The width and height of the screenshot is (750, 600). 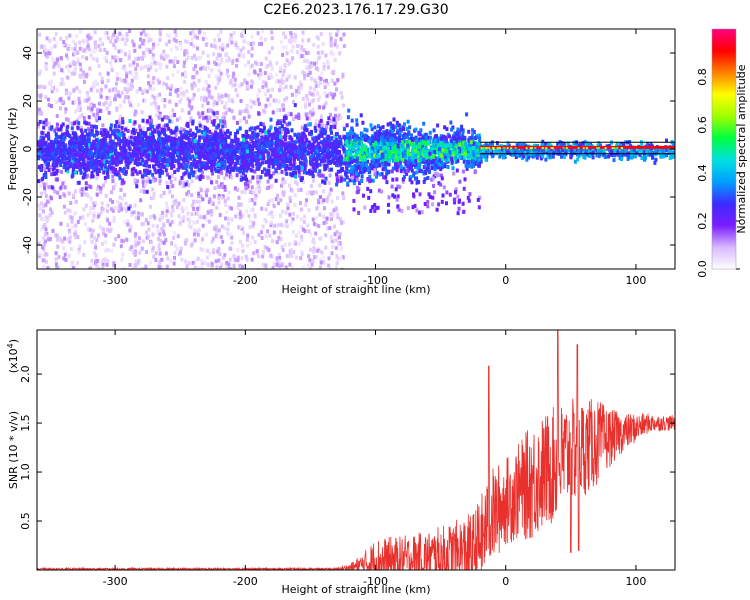 What do you see at coordinates (13, 360) in the screenshot?
I see `snr-scale-base: (x10` at bounding box center [13, 360].